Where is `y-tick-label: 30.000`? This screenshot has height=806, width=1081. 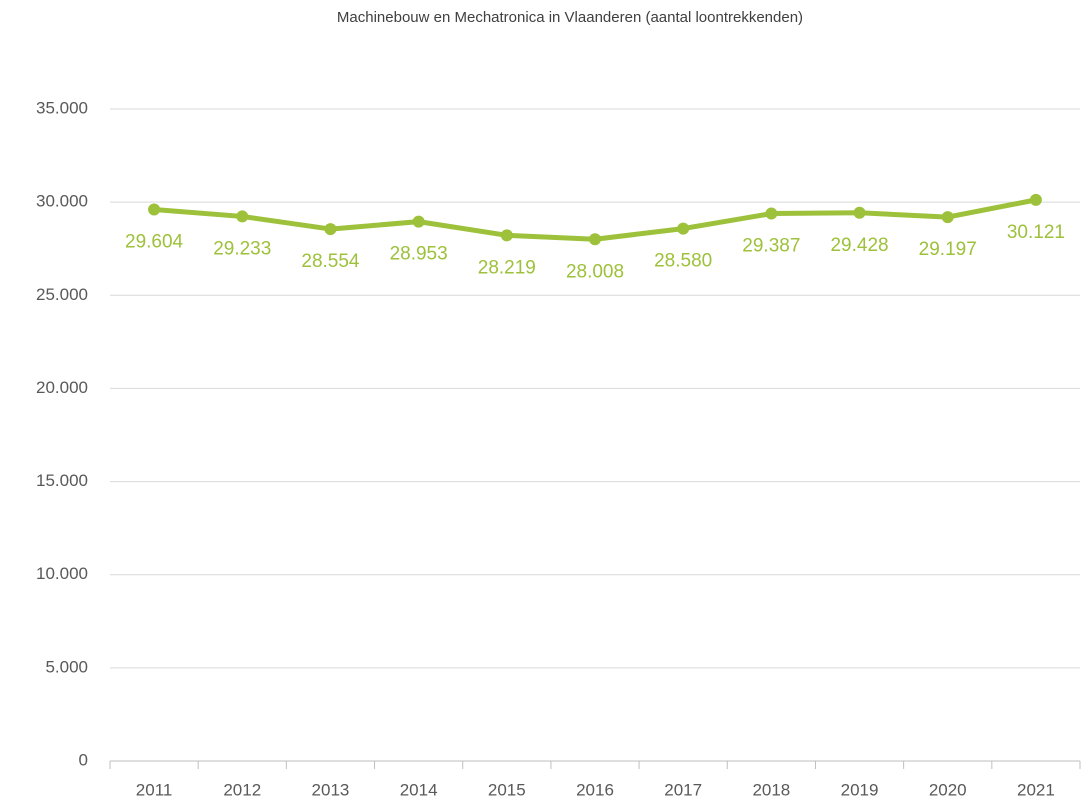
y-tick-label: 30.000 is located at coordinates (62, 201).